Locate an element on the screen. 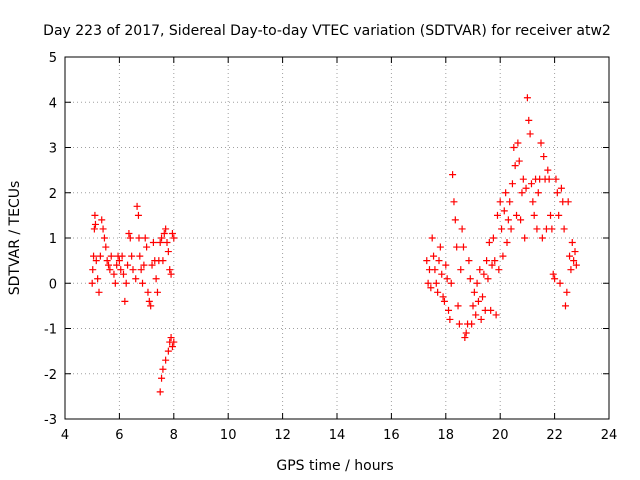 The height and width of the screenshot is (480, 640). y-tick-label: 3 is located at coordinates (53, 149).